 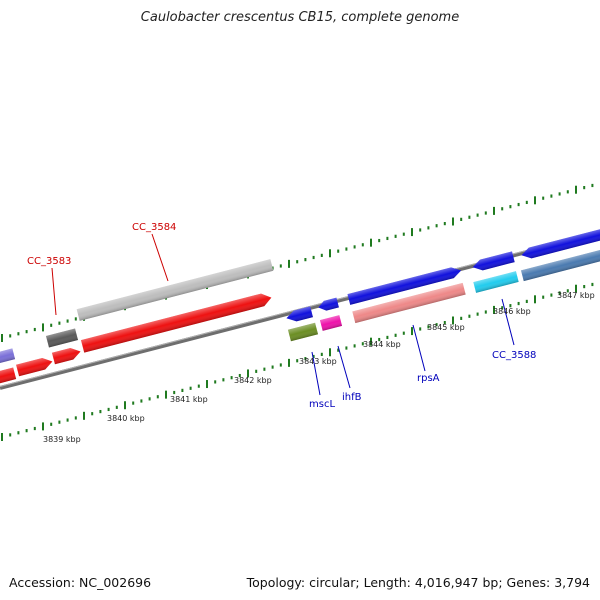 What do you see at coordinates (154, 227) in the screenshot?
I see `gene-label: CC_3584` at bounding box center [154, 227].